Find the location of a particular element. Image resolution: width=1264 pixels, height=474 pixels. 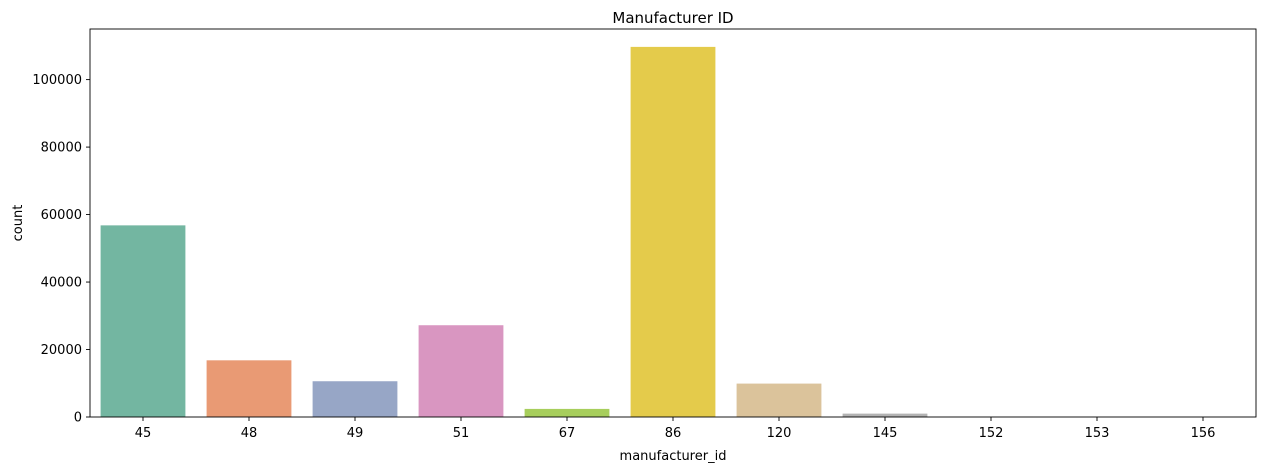

x-tick-label-67: 67 is located at coordinates (567, 433).